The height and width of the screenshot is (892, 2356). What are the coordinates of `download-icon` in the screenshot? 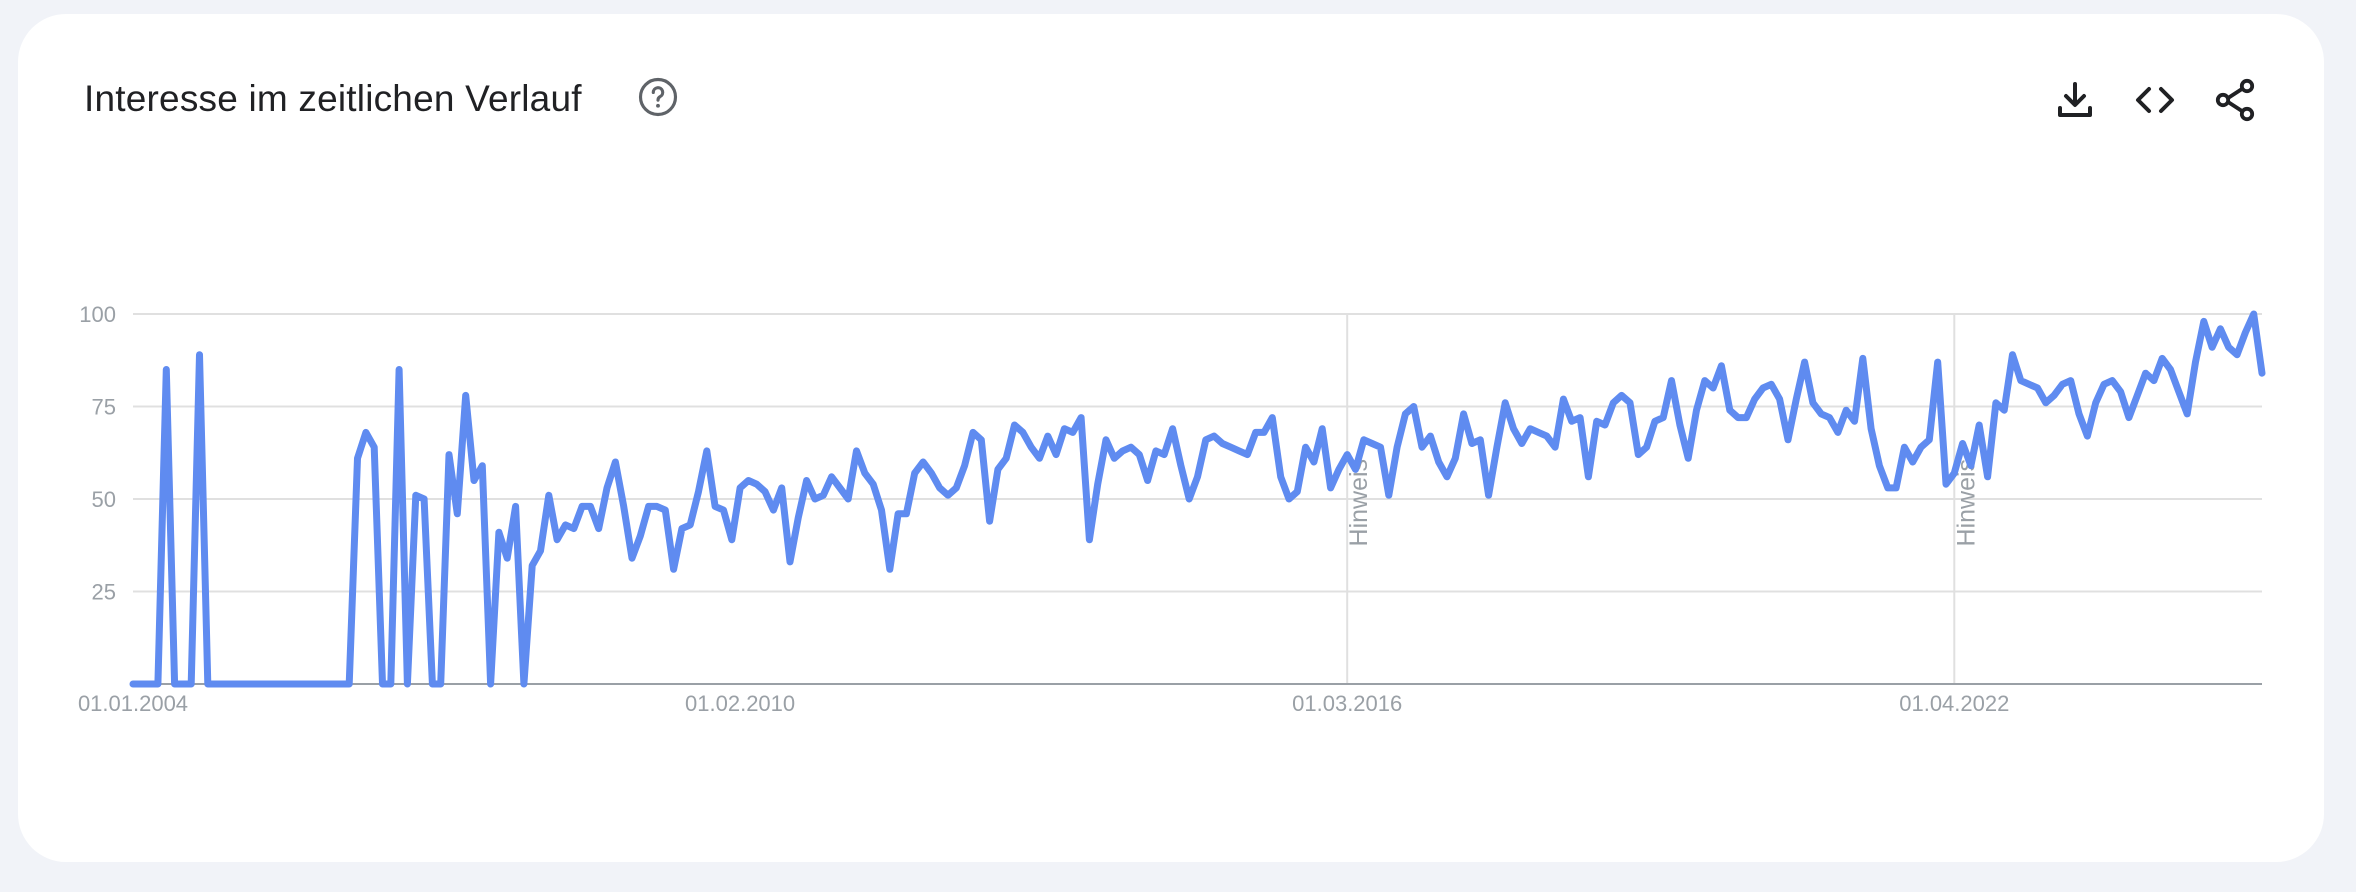 It's located at (2075, 99).